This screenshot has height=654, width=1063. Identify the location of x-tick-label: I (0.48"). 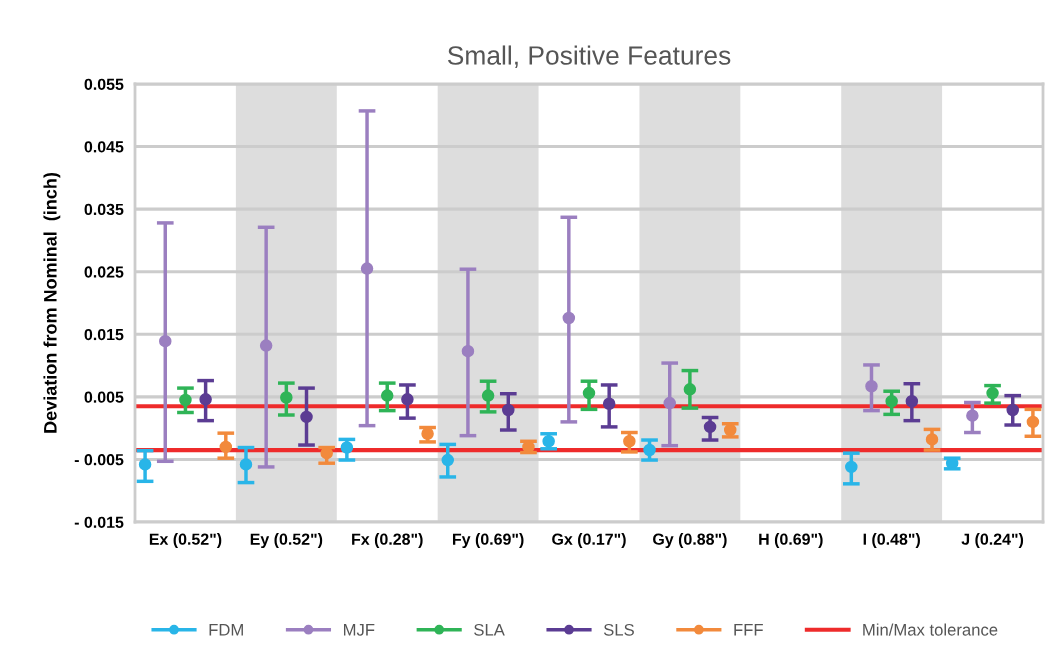
(891, 540).